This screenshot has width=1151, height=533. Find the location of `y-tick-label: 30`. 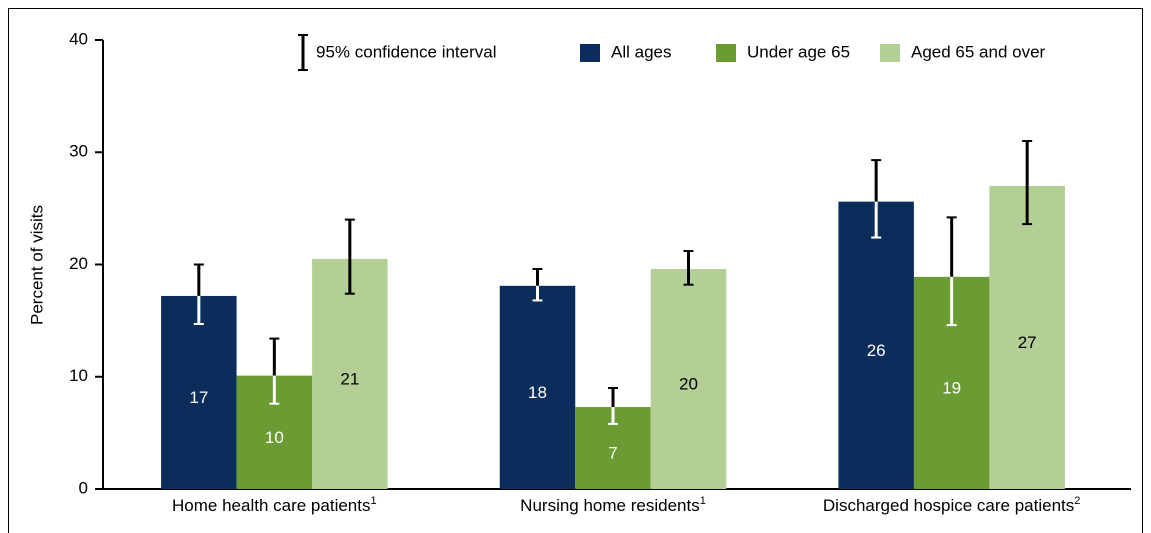

y-tick-label: 30 is located at coordinates (78, 151).